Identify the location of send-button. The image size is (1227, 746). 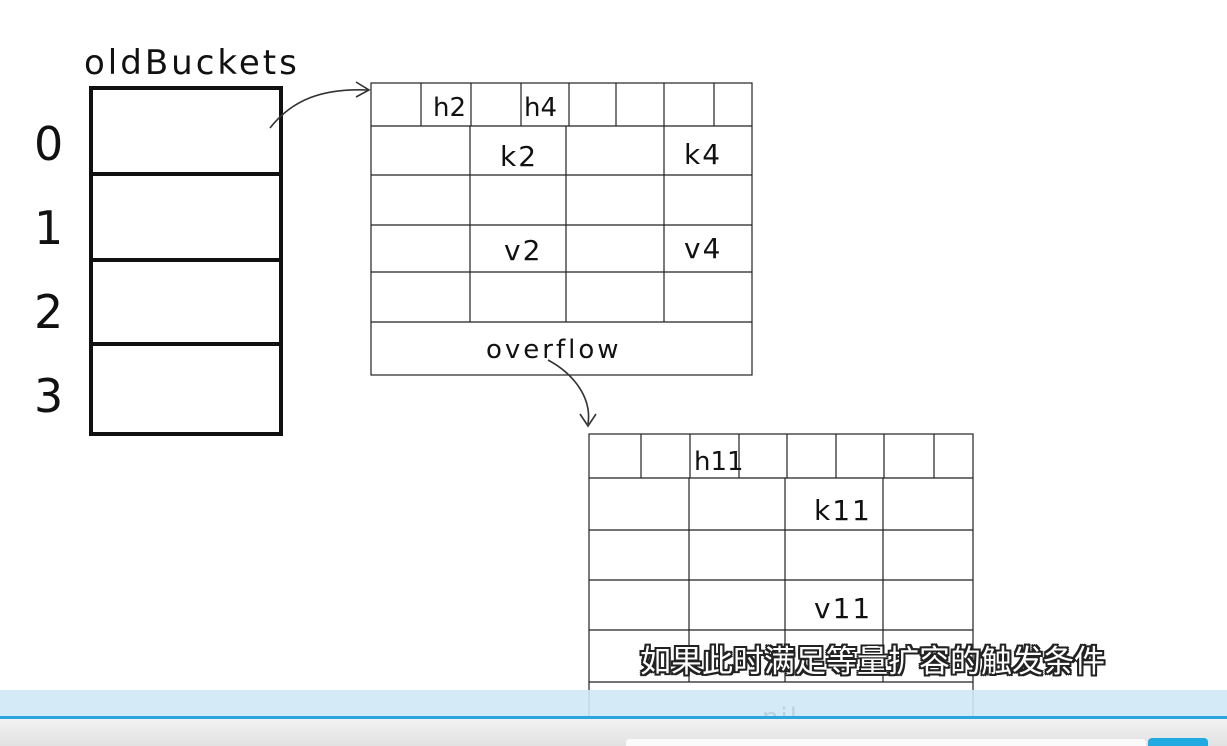
(1178, 742).